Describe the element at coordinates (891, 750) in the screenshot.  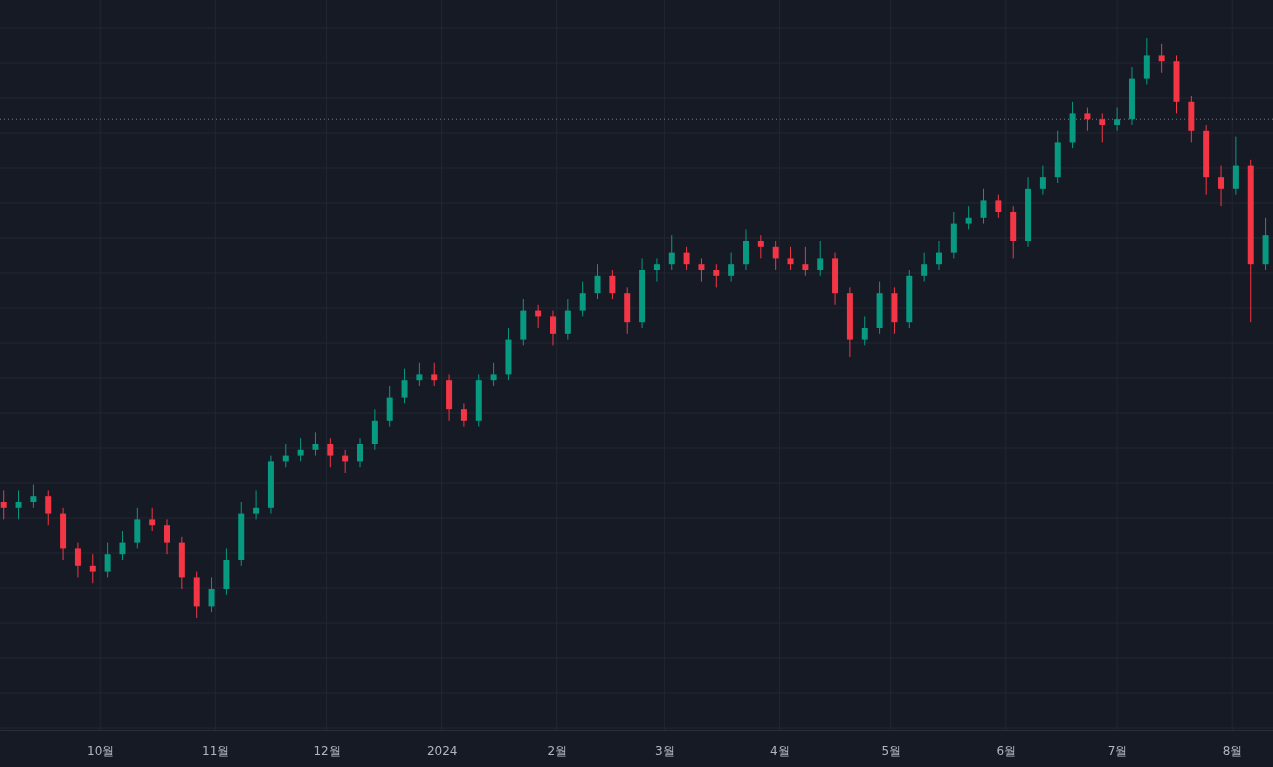
I see `x-tick-label: 5월` at that location.